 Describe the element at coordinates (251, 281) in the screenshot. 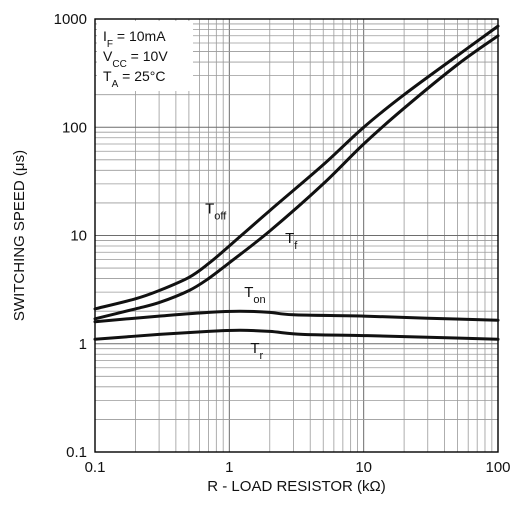

I see `curve-labels: Toff Tf Ton Tr` at that location.